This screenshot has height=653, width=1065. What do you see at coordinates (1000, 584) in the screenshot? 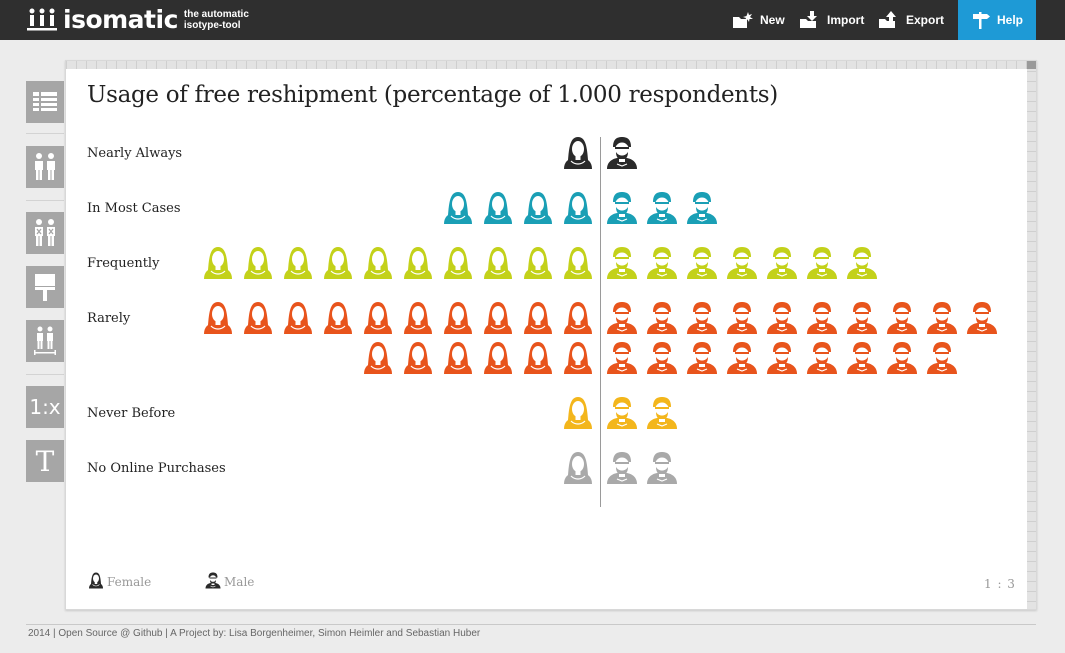
I see `scale-ratio: 1 : 3` at bounding box center [1000, 584].